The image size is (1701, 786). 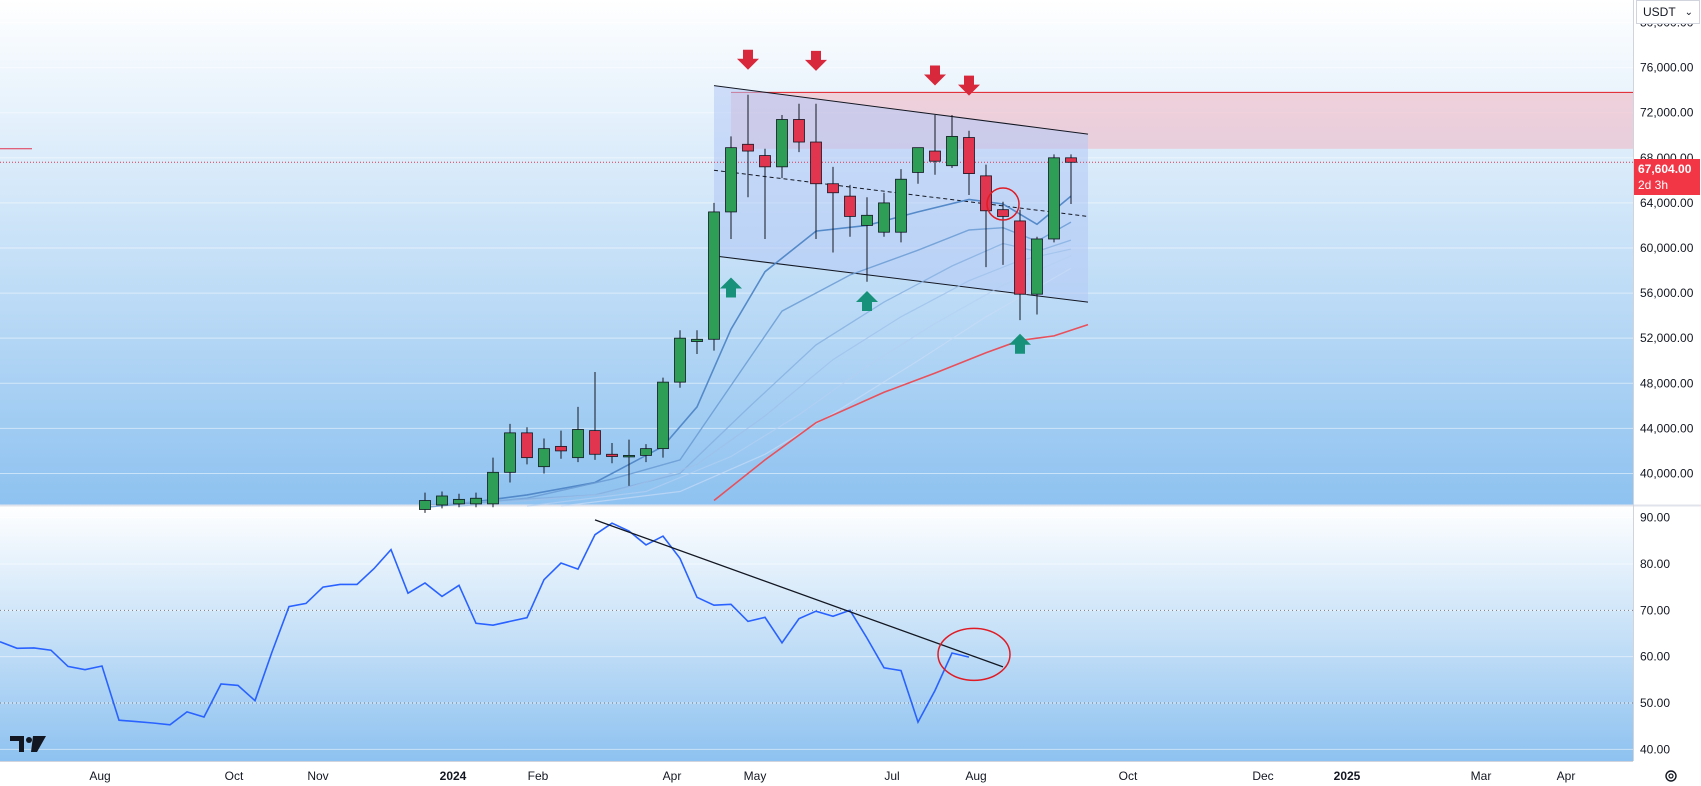 I want to click on price-tick-label: 48,000.00, so click(x=1667, y=383).